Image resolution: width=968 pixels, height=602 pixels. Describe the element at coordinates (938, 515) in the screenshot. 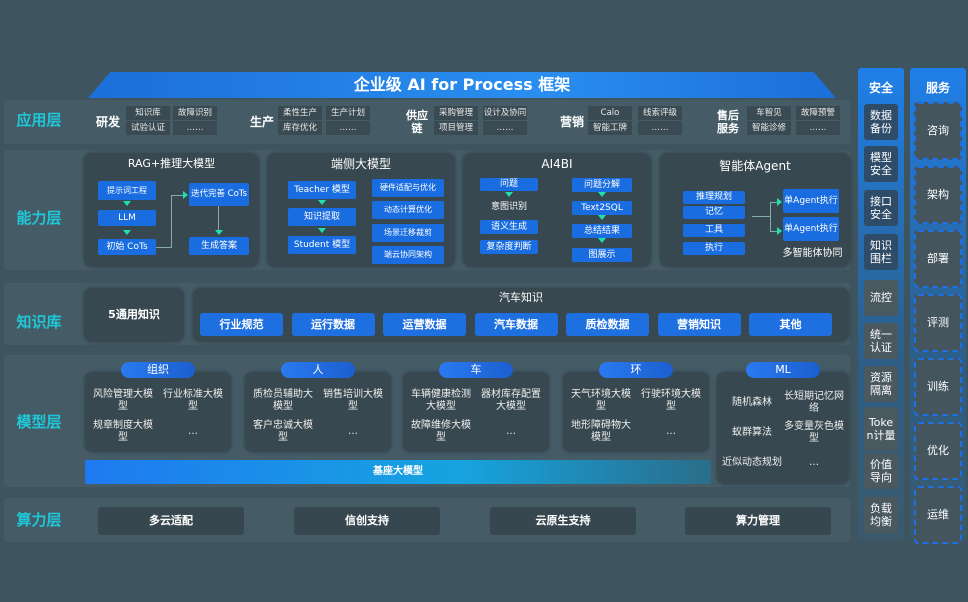

I see `service-item: 运维` at that location.